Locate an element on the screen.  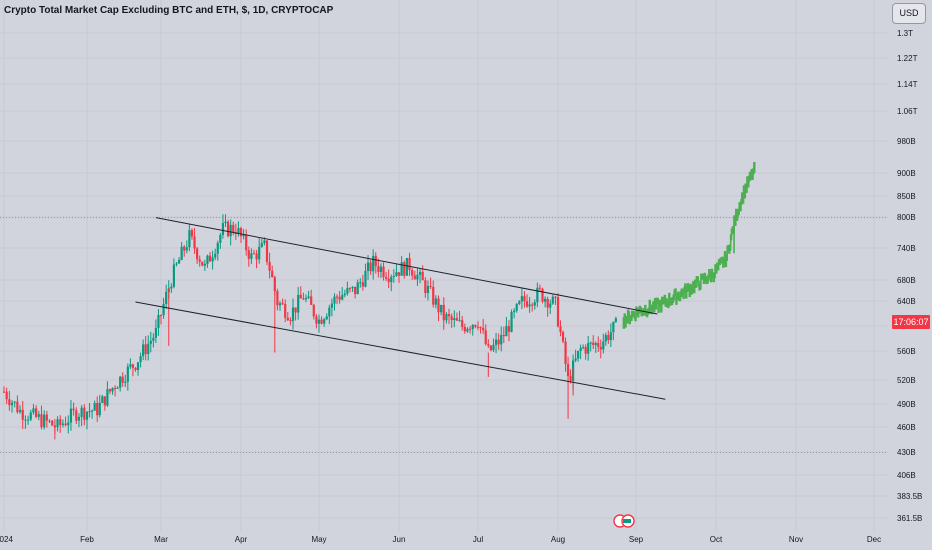
x-tick-label: Oct is located at coordinates (716, 539).